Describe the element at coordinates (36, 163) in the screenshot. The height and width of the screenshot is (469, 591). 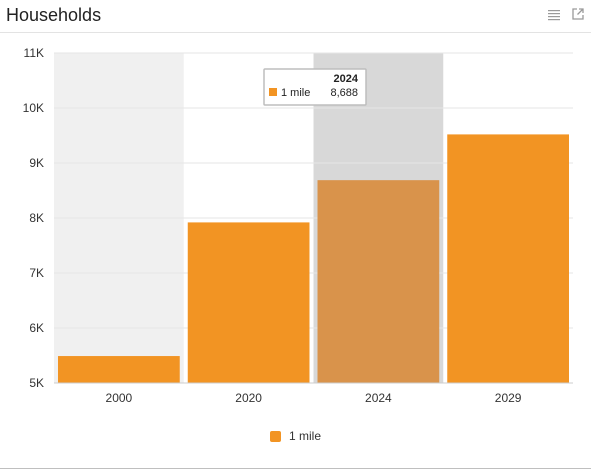
I see `y-tick-label: 9K` at that location.